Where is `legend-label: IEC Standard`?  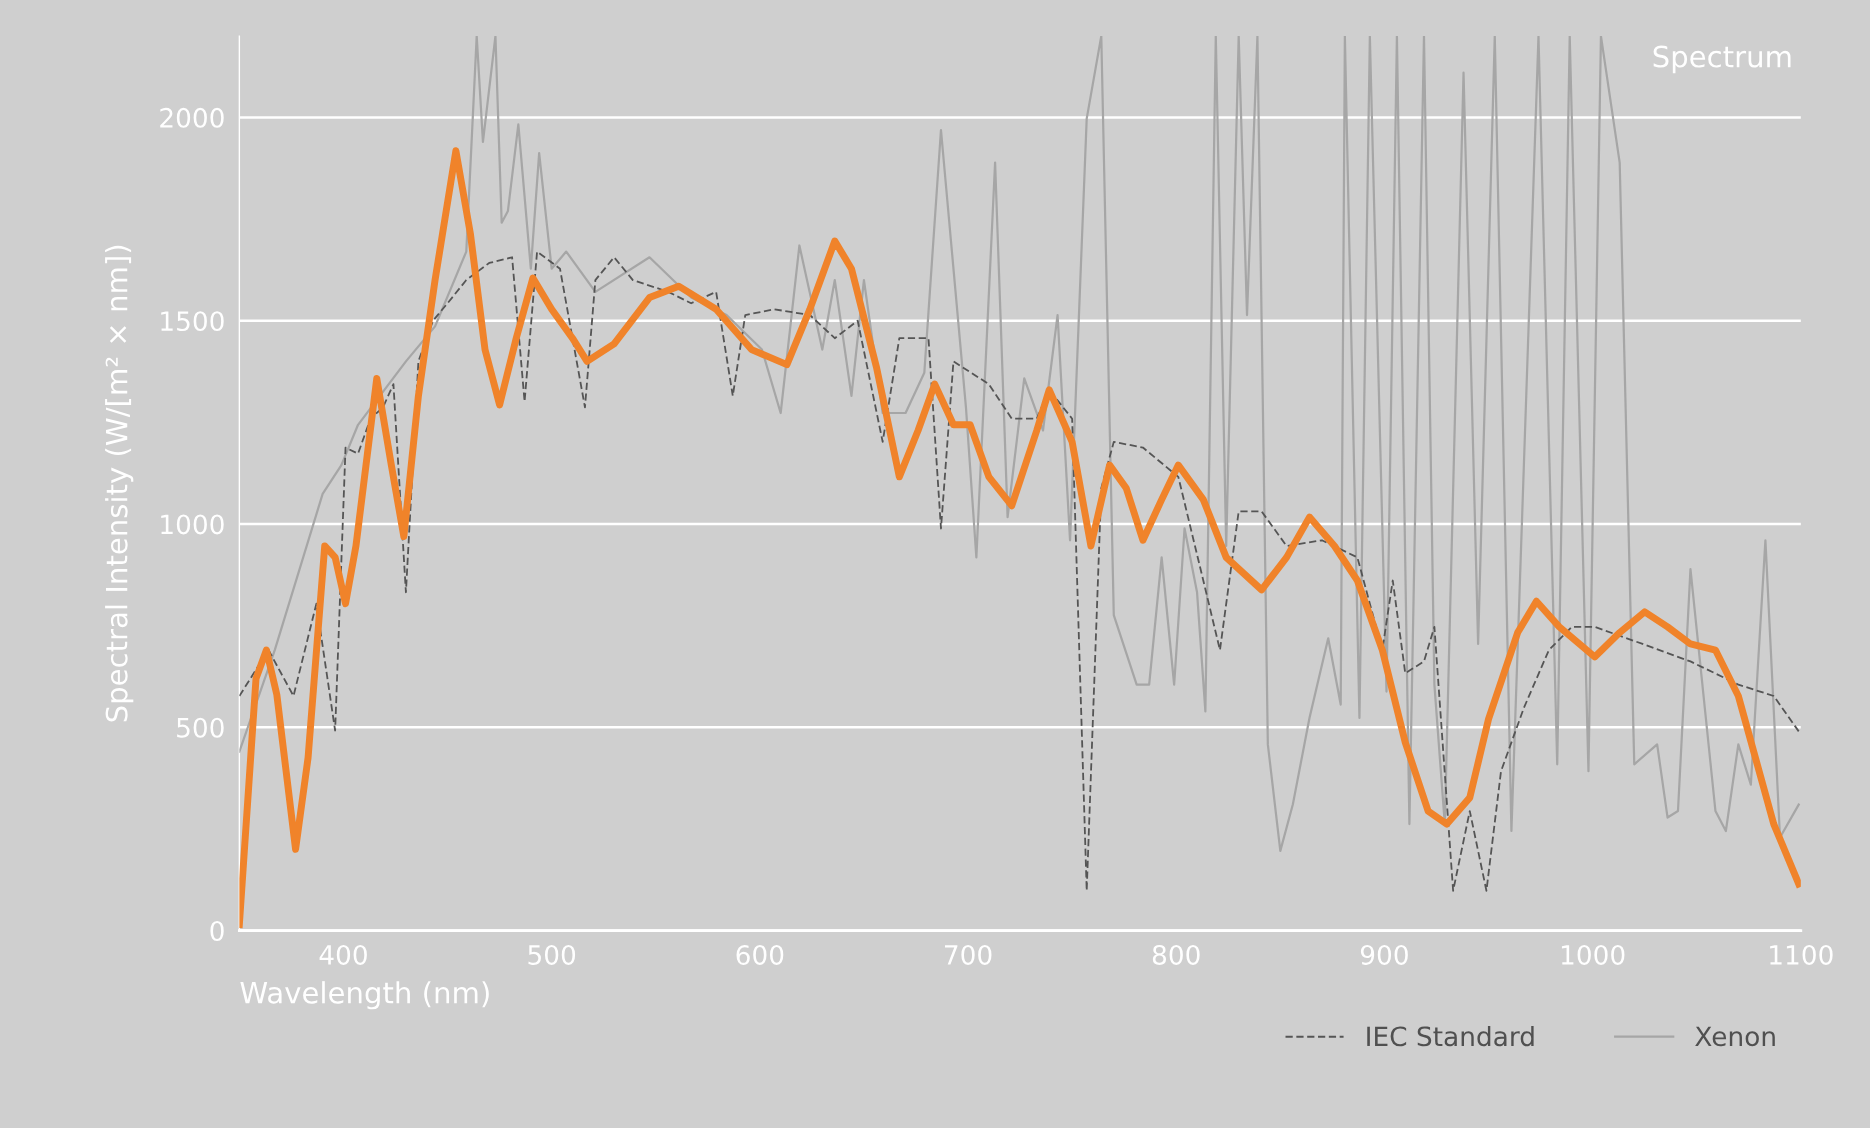 legend-label: IEC Standard is located at coordinates (1450, 1036).